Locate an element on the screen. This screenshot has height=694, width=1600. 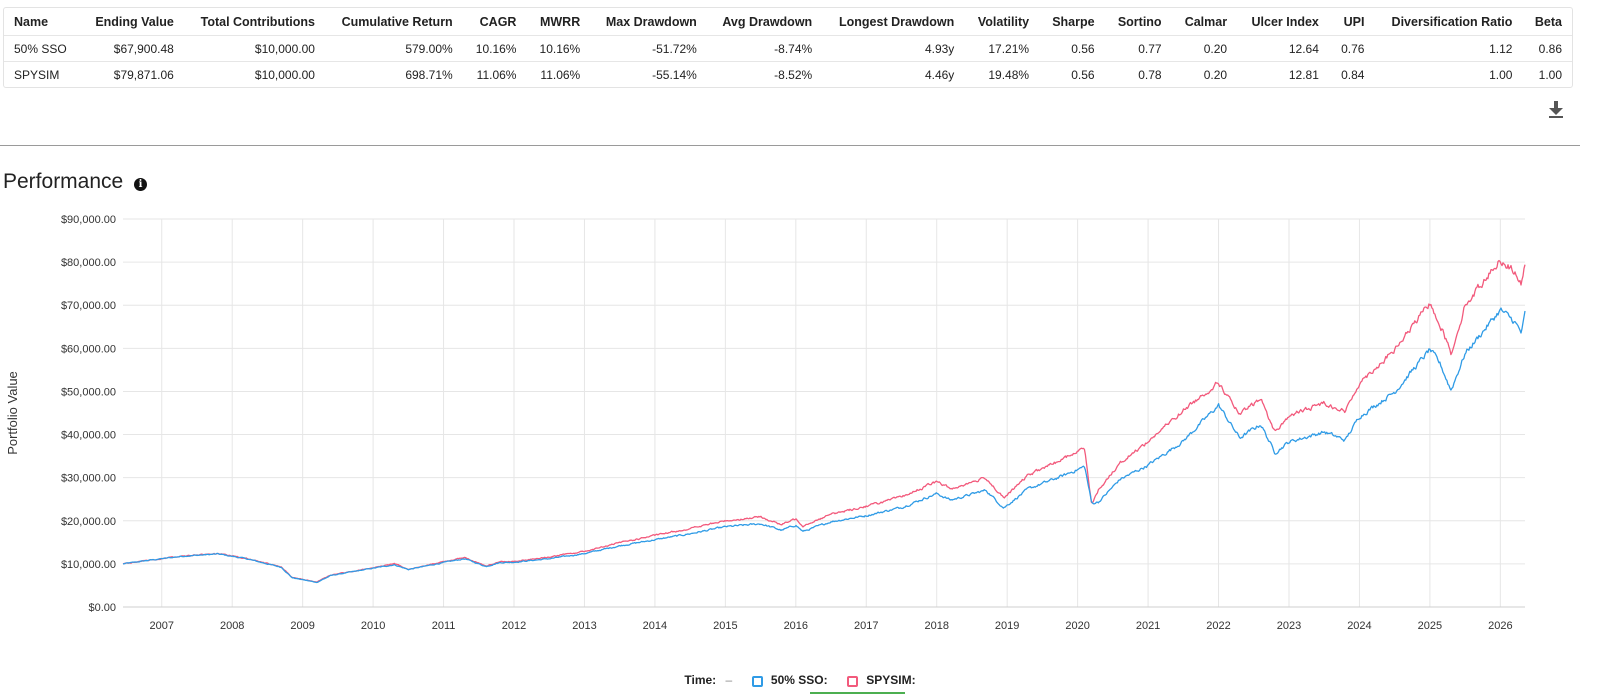
table-cell: -51.72% is located at coordinates (648, 48).